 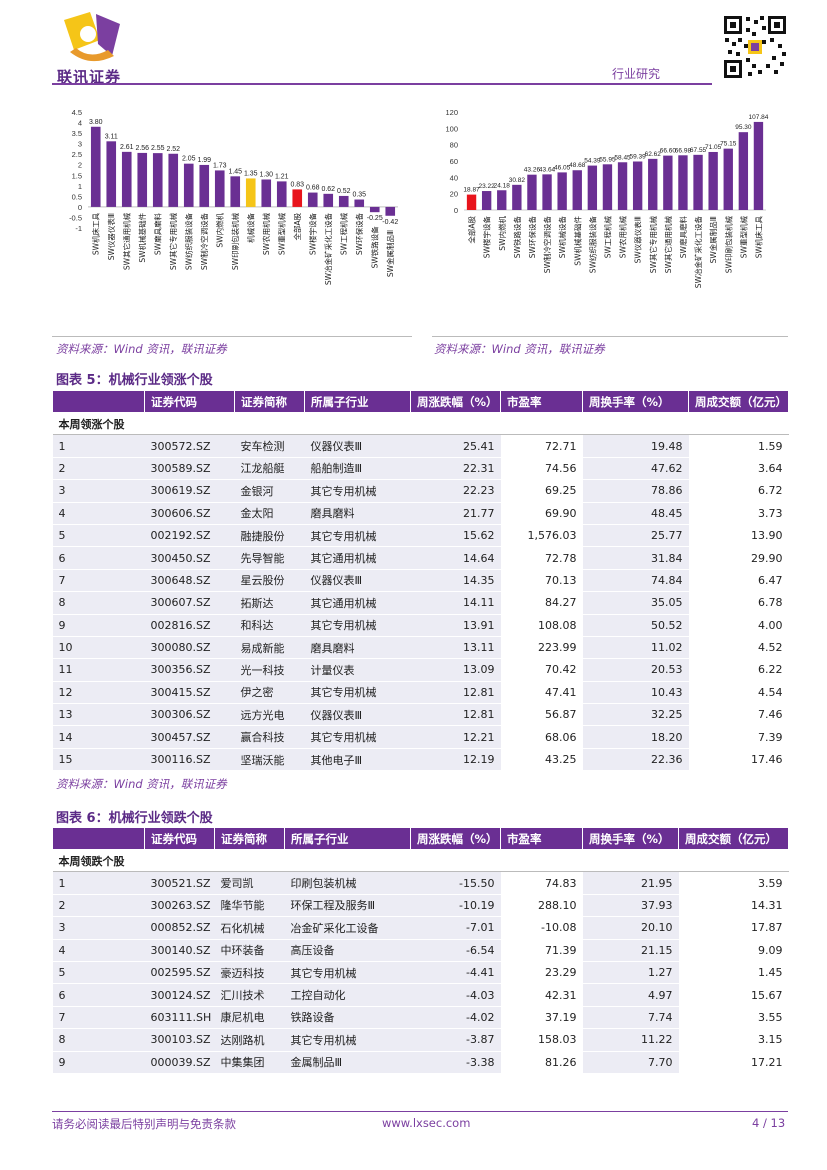 I want to click on table-cell: 融捷股份, so click(x=269, y=536).